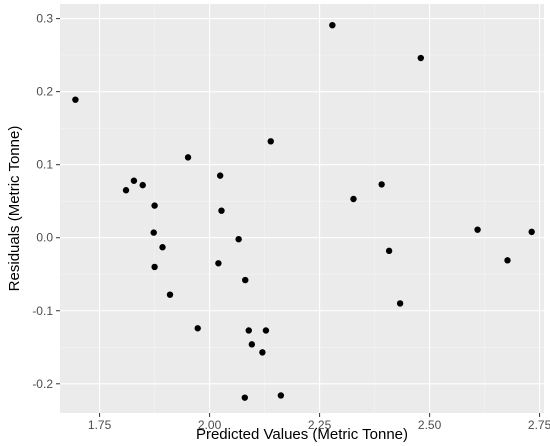 The image size is (550, 446). Describe the element at coordinates (430, 425) in the screenshot. I see `x-tick-label: 2.50` at that location.